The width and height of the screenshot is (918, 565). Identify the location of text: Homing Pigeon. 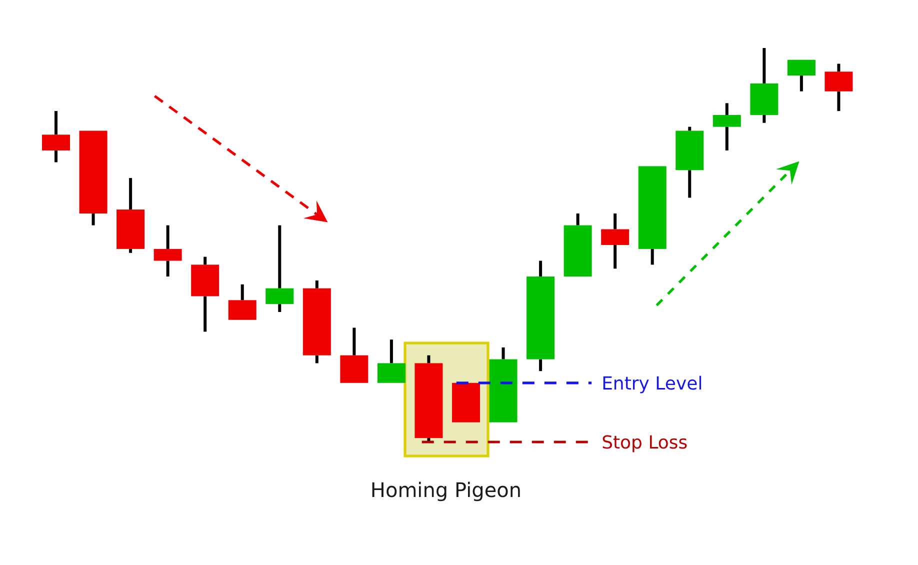
(446, 490).